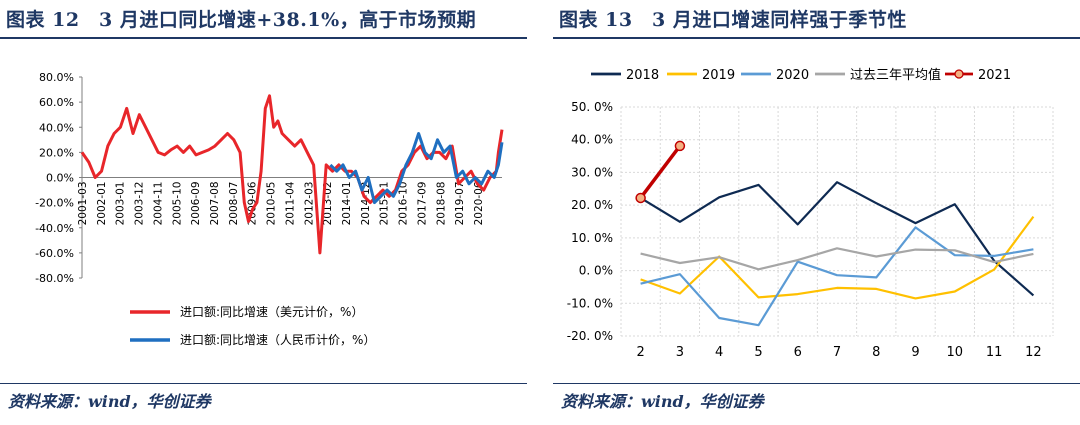 This screenshot has height=425, width=1080. Describe the element at coordinates (876, 352) in the screenshot. I see `x-tick-label: 8` at that location.